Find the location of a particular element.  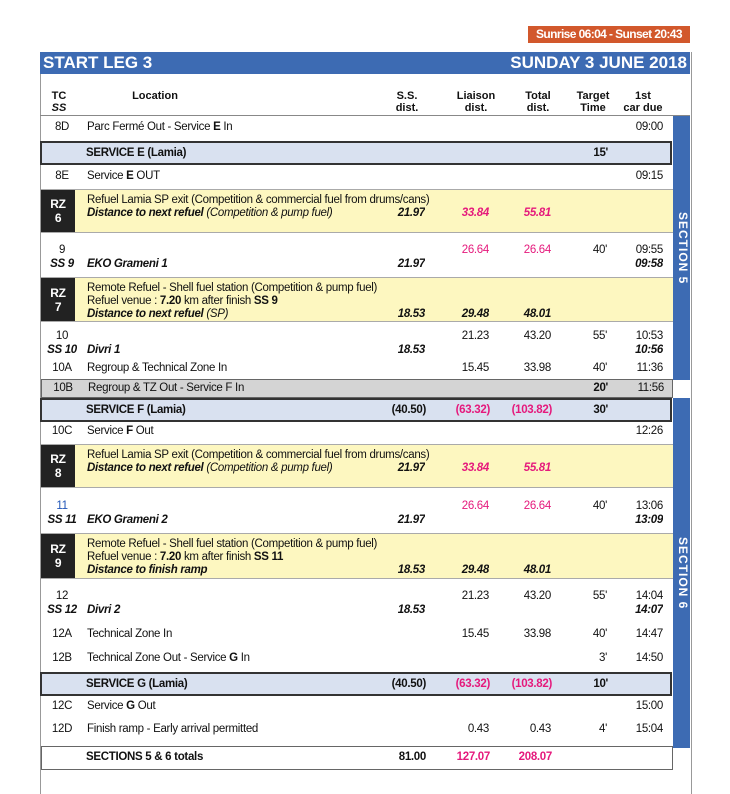

timecontrol-row: 10C Service F Out 12:26 is located at coordinates (357, 432).